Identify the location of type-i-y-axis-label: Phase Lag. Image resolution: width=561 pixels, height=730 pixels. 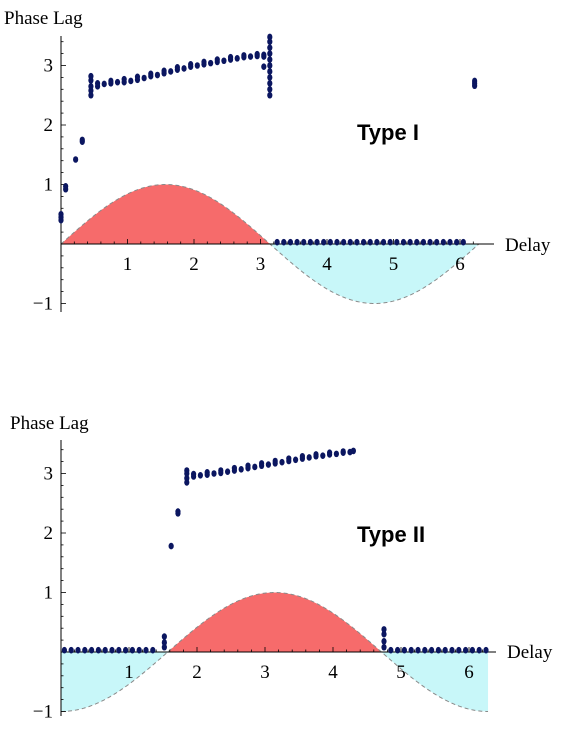
(43, 18).